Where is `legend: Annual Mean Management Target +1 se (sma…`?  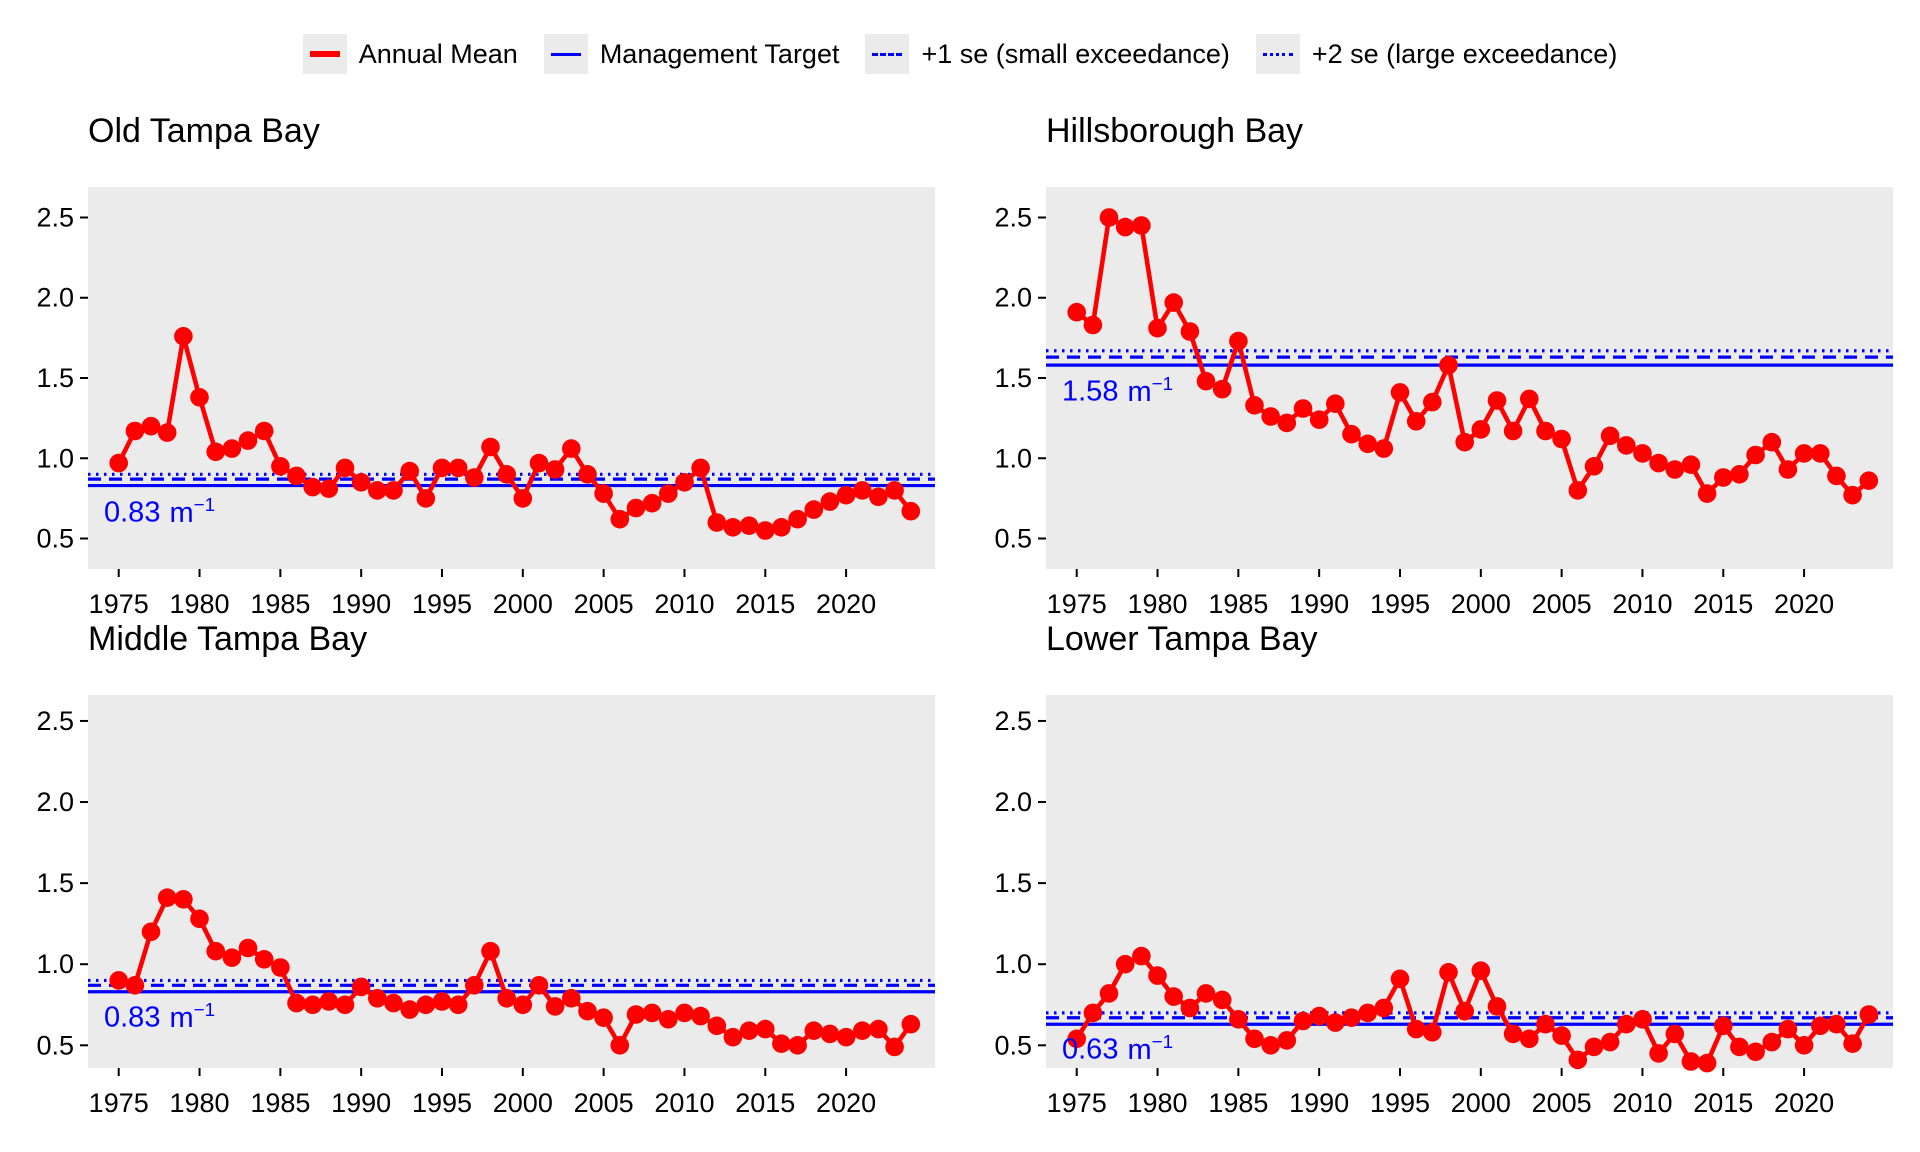 legend: Annual Mean Management Target +1 se (sma… is located at coordinates (960, 54).